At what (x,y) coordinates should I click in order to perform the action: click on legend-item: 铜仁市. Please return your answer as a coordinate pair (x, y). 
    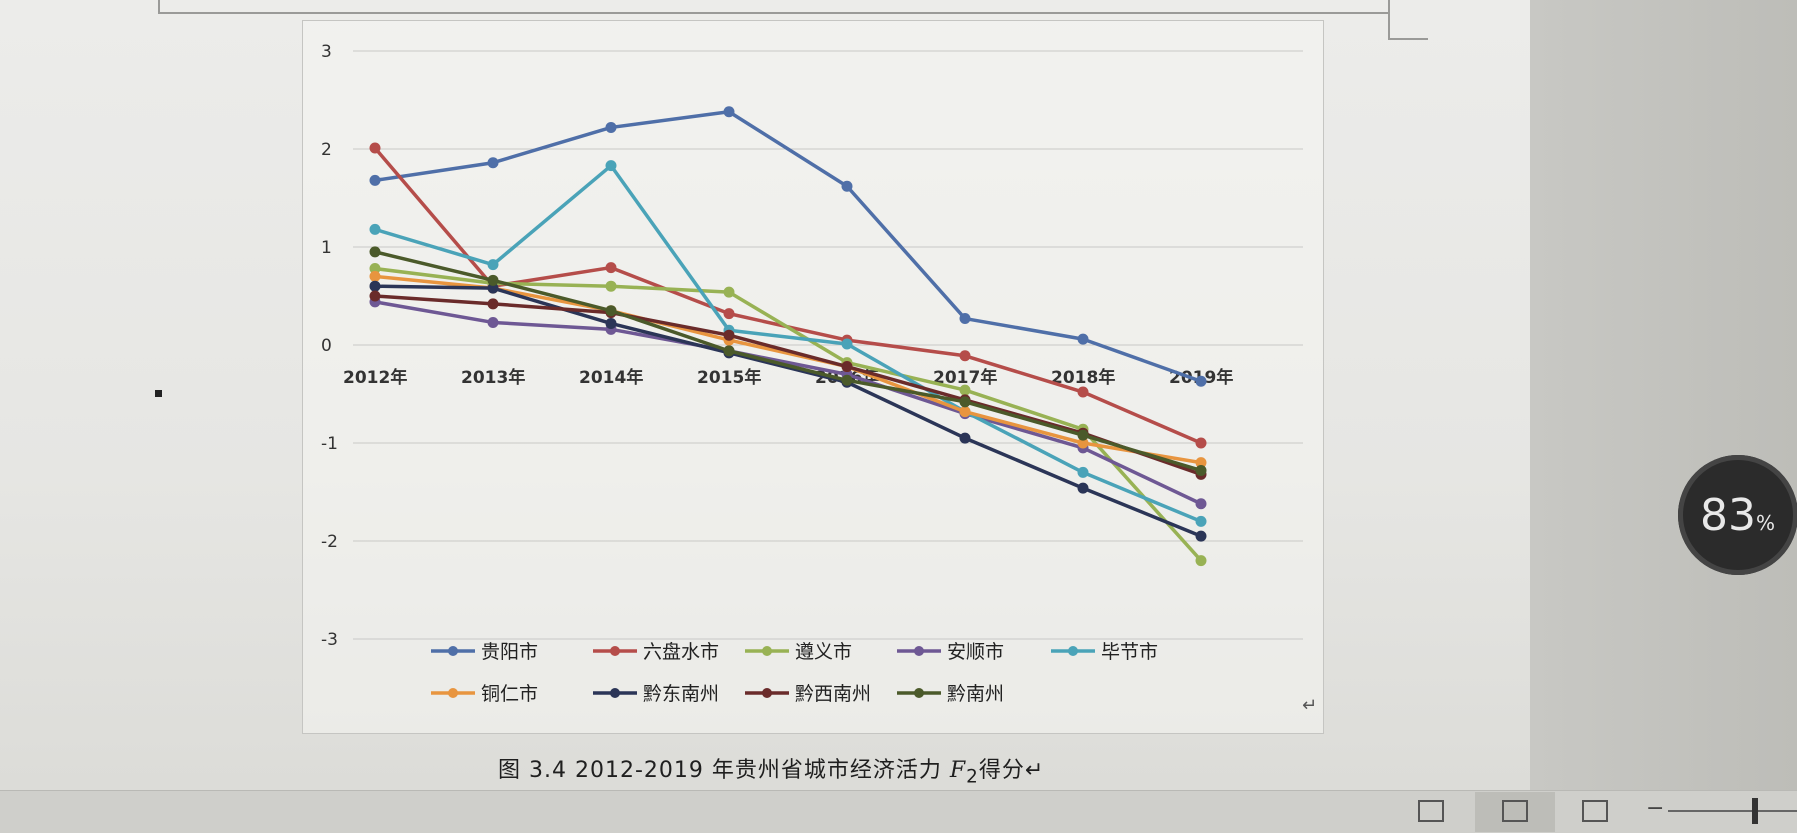
    Looking at the image, I should click on (484, 694).